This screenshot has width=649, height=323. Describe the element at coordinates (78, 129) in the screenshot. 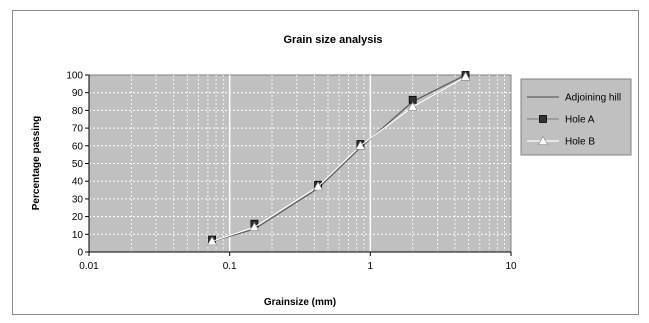

I see `y-tick-label: 70` at that location.